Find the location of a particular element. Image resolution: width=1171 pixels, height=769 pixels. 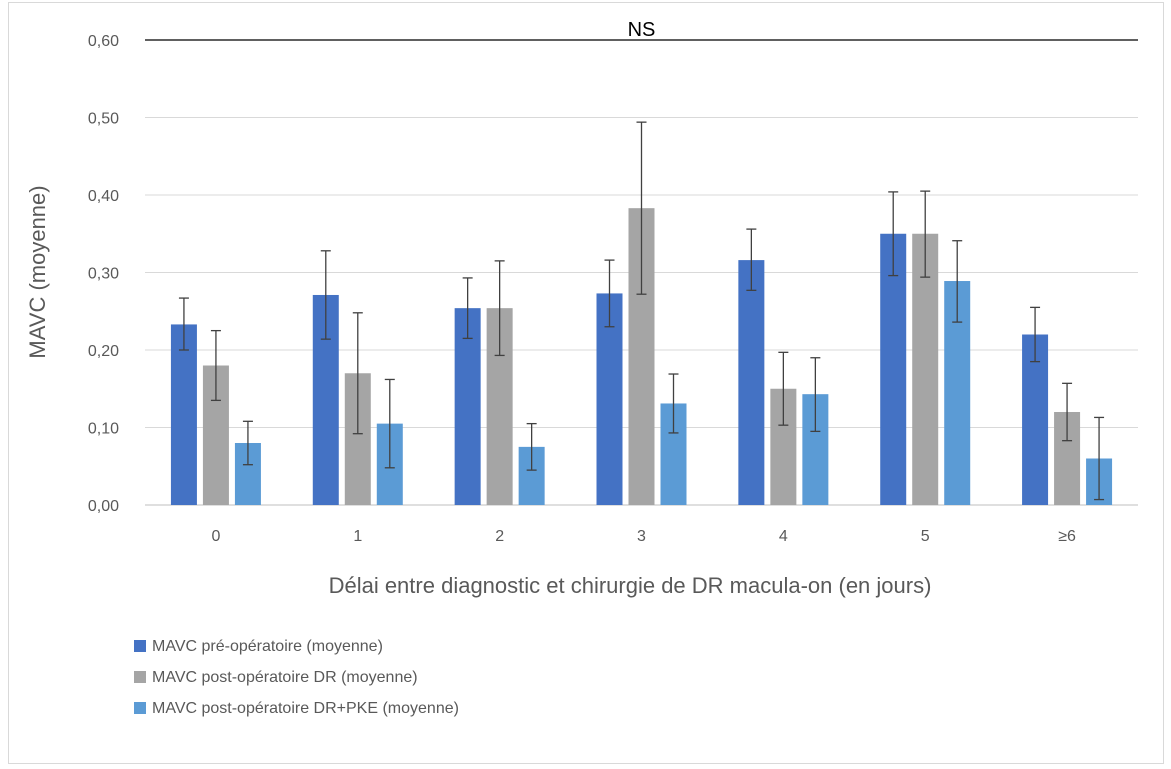

significance-label: NS is located at coordinates (642, 30).